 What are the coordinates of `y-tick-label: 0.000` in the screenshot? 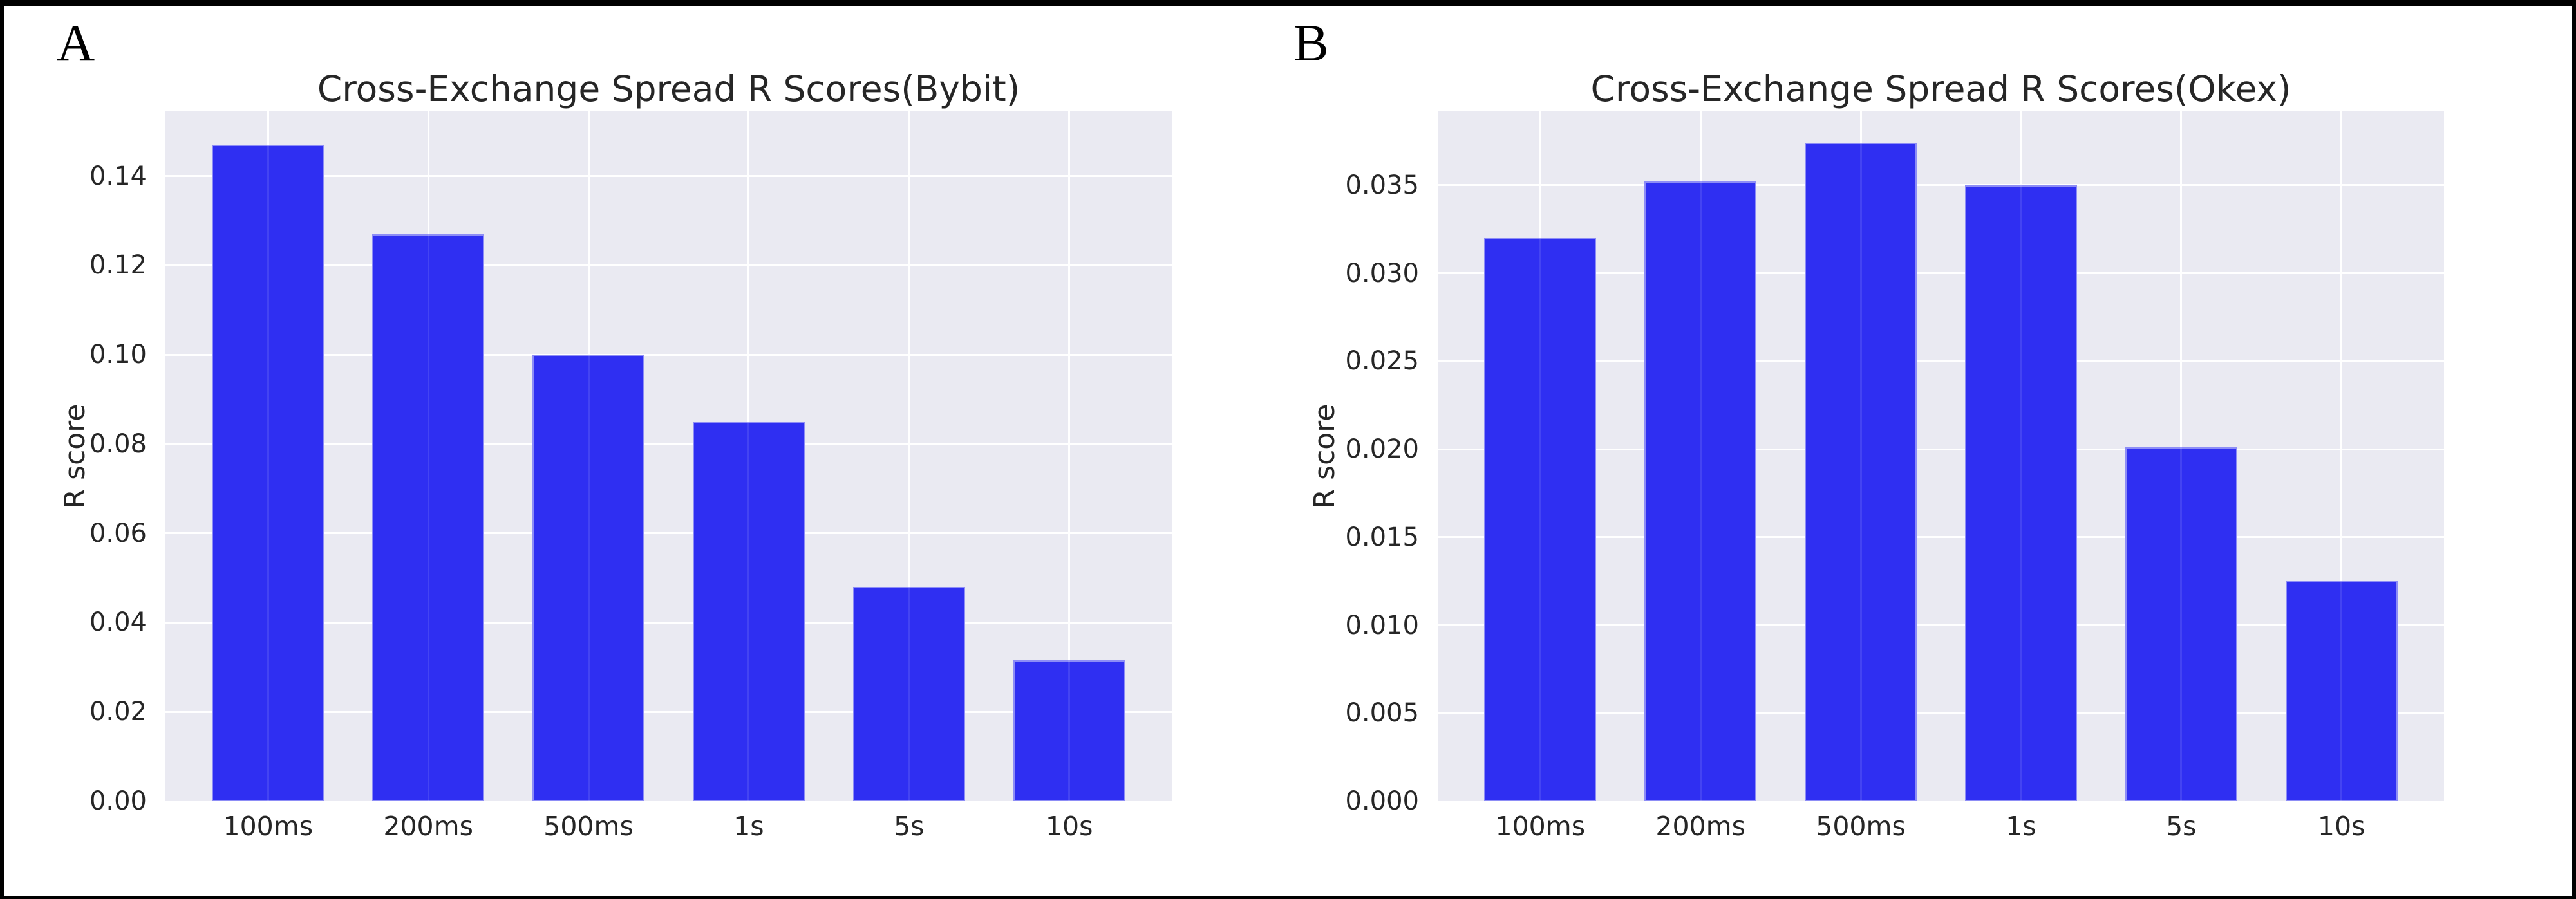 It's located at (1382, 801).